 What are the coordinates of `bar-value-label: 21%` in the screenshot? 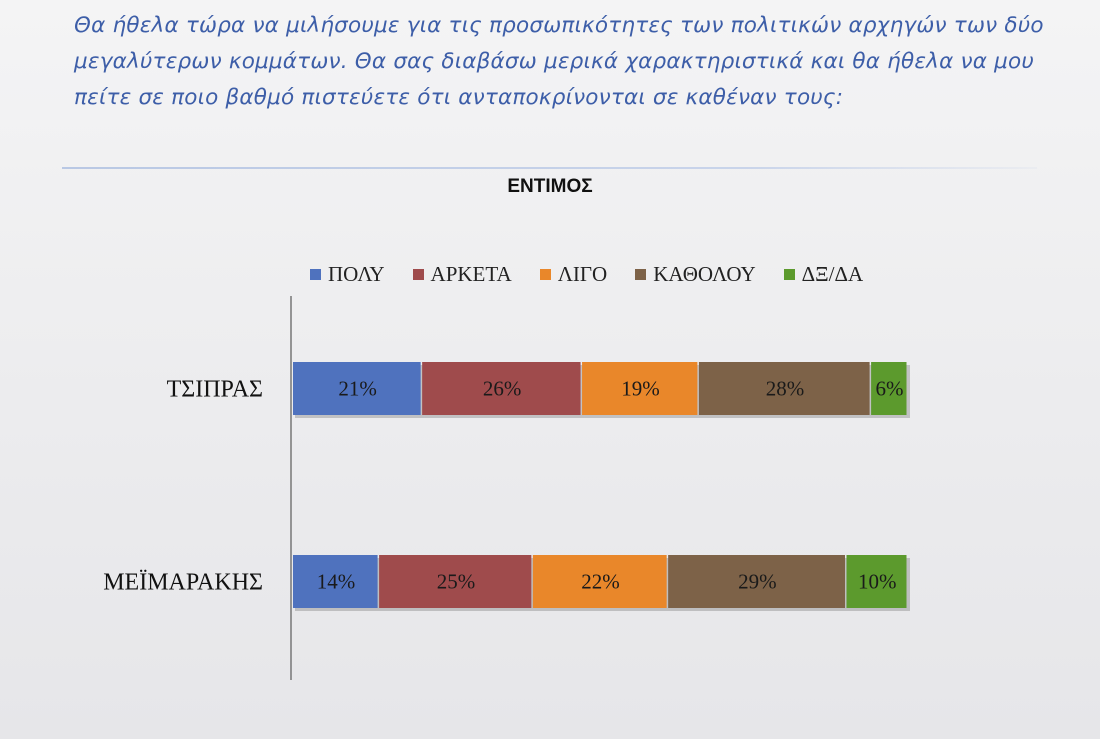 It's located at (357, 389).